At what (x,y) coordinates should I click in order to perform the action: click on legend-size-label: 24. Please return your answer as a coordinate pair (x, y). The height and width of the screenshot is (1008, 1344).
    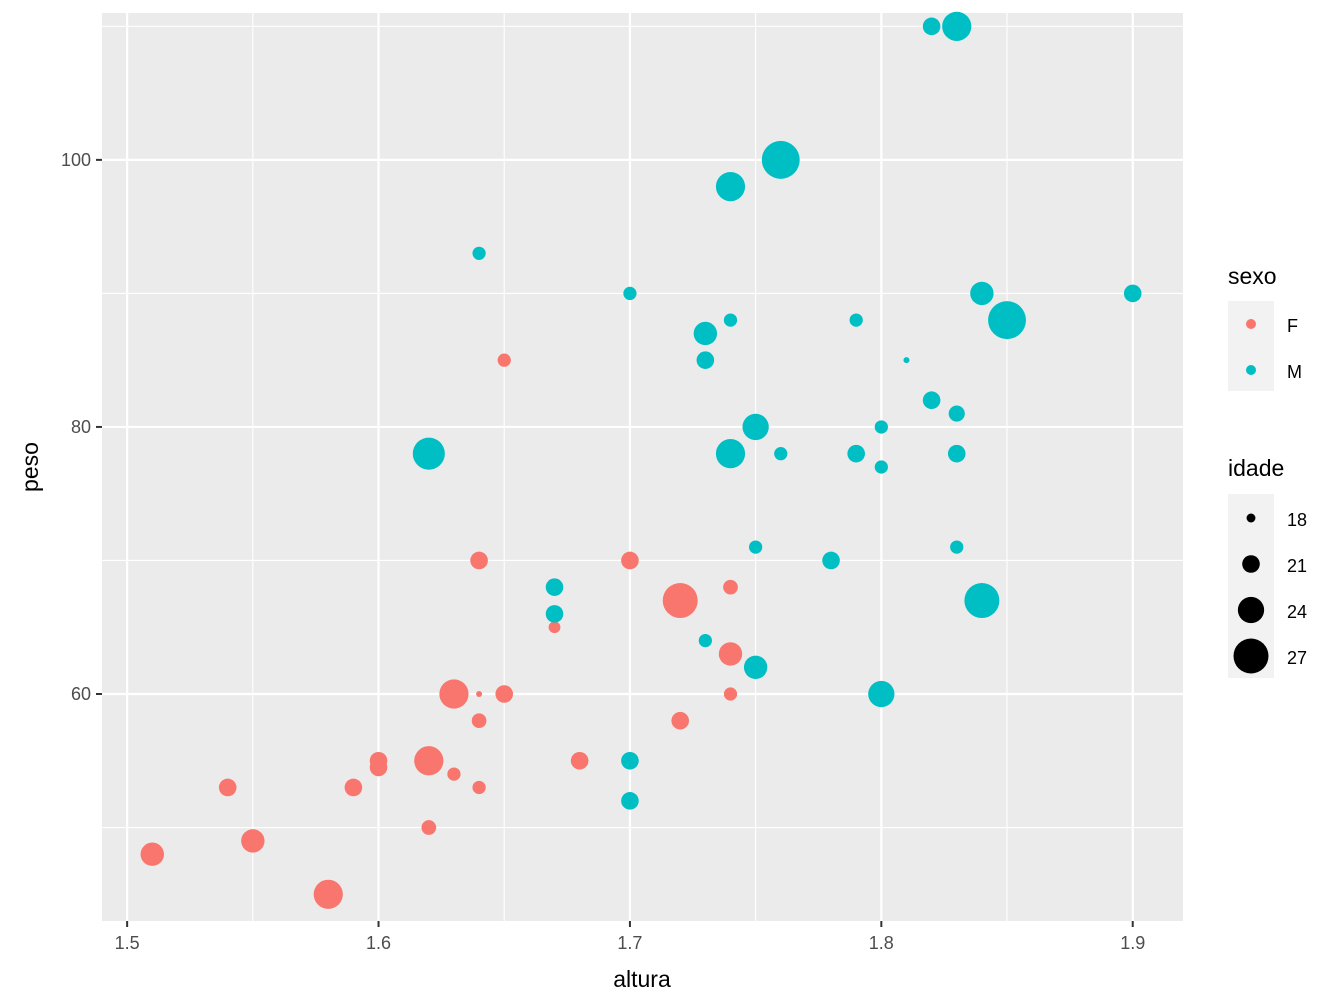
    Looking at the image, I should click on (1297, 612).